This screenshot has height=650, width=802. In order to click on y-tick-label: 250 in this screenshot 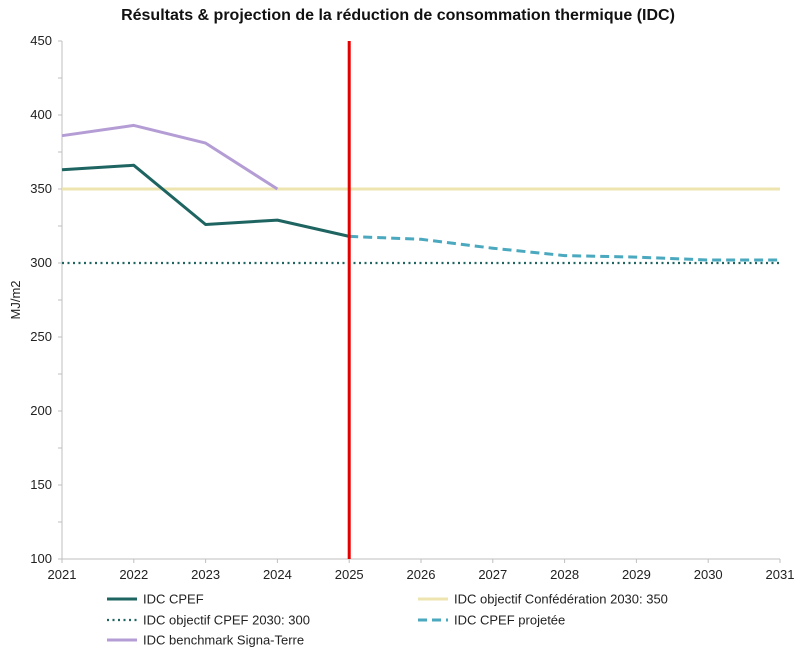, I will do `click(41, 336)`.